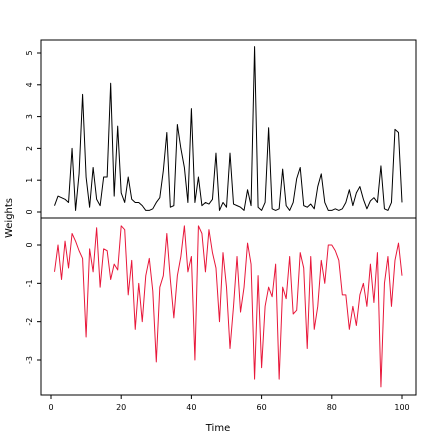 Image resolution: width=436 pixels, height=440 pixels. I want to click on top-y-tick-label: 2, so click(29, 148).